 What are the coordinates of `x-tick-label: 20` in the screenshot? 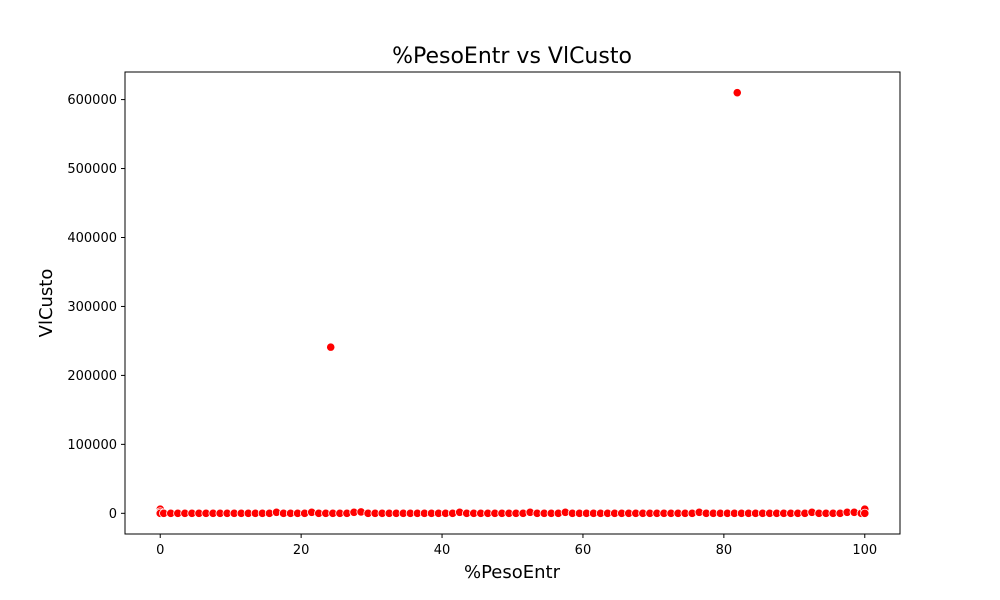 It's located at (301, 550).